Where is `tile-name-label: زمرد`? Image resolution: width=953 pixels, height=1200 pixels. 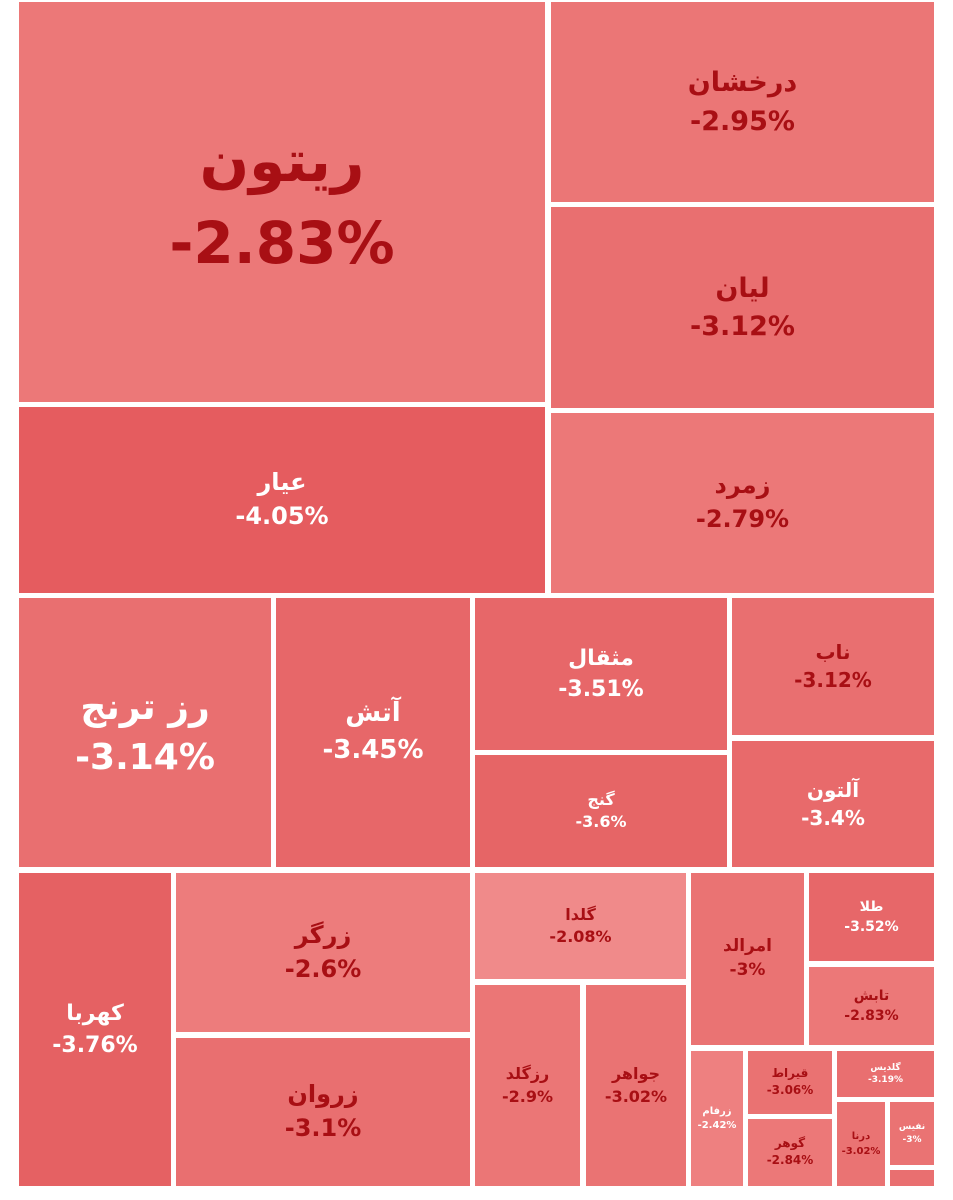
tile-name-label: زمرد is located at coordinates (742, 485).